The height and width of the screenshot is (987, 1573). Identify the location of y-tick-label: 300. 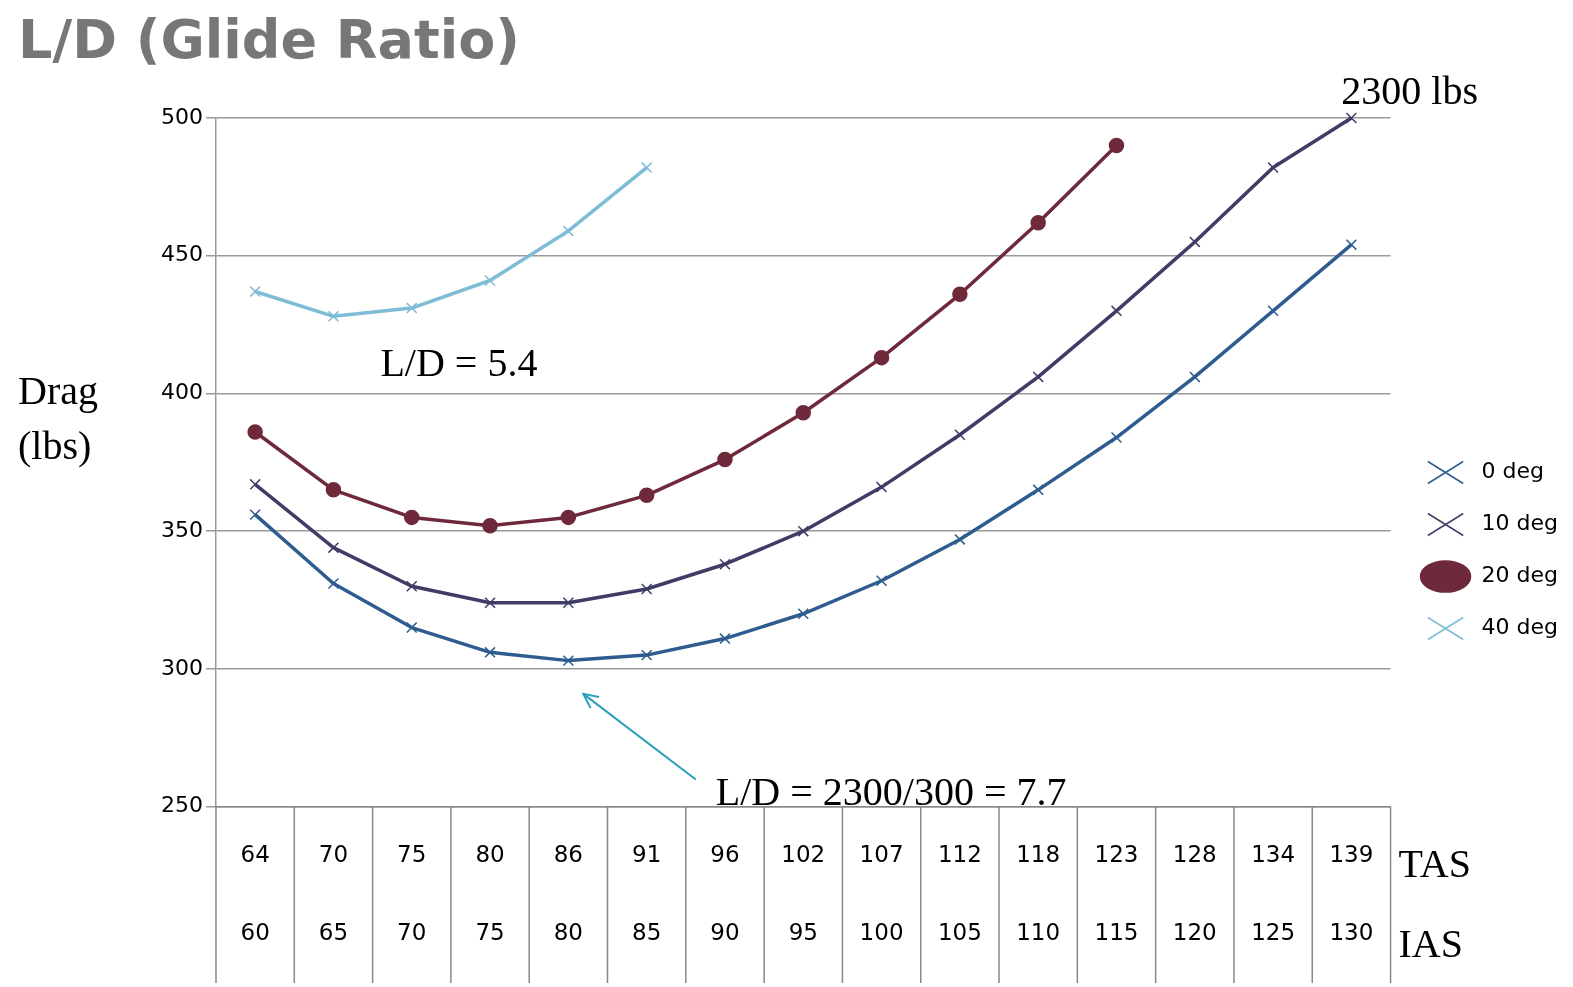
(181, 667).